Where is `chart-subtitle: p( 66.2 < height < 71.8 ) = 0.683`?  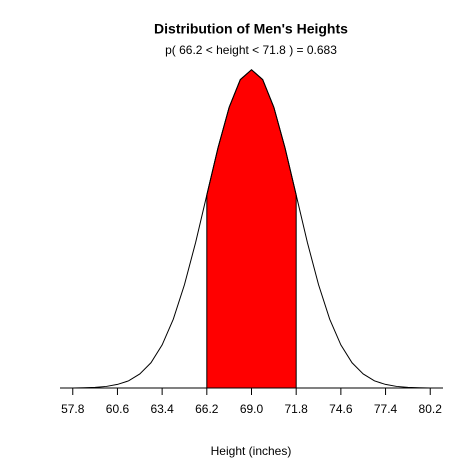
chart-subtitle: p( 66.2 < height < 71.8 ) = 0.683 is located at coordinates (251, 50).